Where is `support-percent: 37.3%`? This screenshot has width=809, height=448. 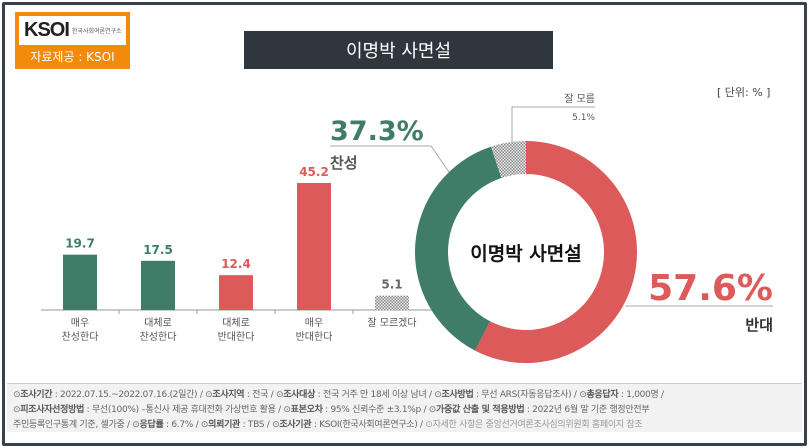
support-percent: 37.3% is located at coordinates (377, 131).